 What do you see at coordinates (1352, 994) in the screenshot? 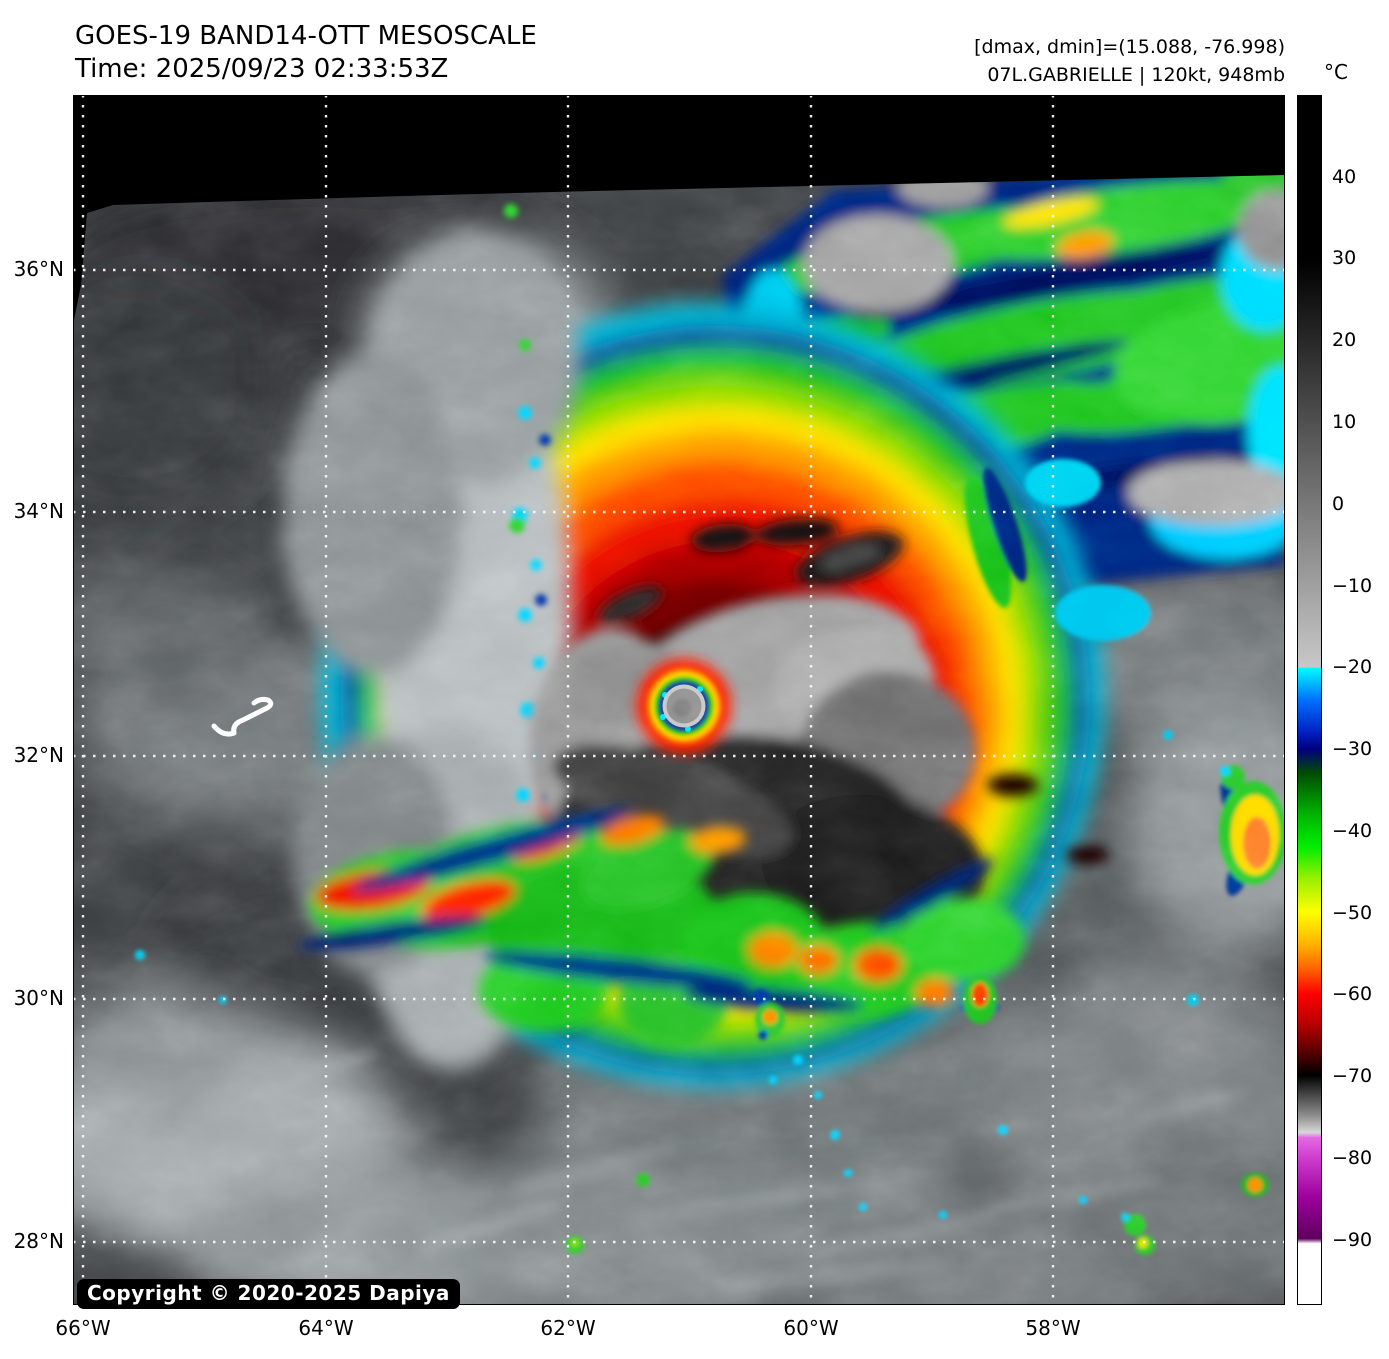
I see `colorbar-tick-label: −60` at bounding box center [1352, 994].